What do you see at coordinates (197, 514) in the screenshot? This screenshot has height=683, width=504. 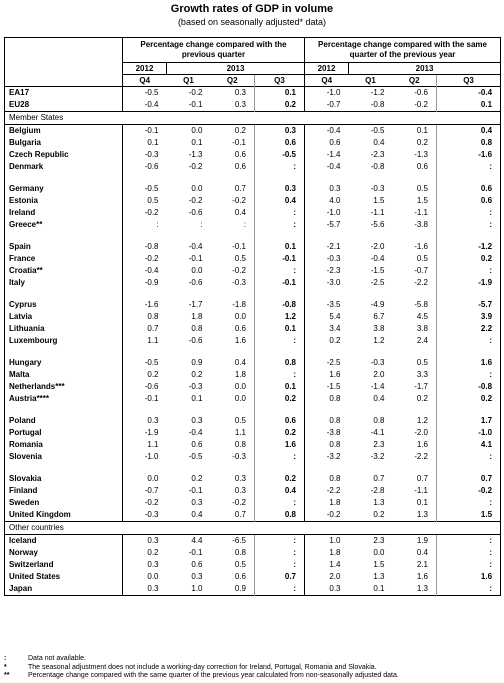 I see `value: 0.4` at bounding box center [197, 514].